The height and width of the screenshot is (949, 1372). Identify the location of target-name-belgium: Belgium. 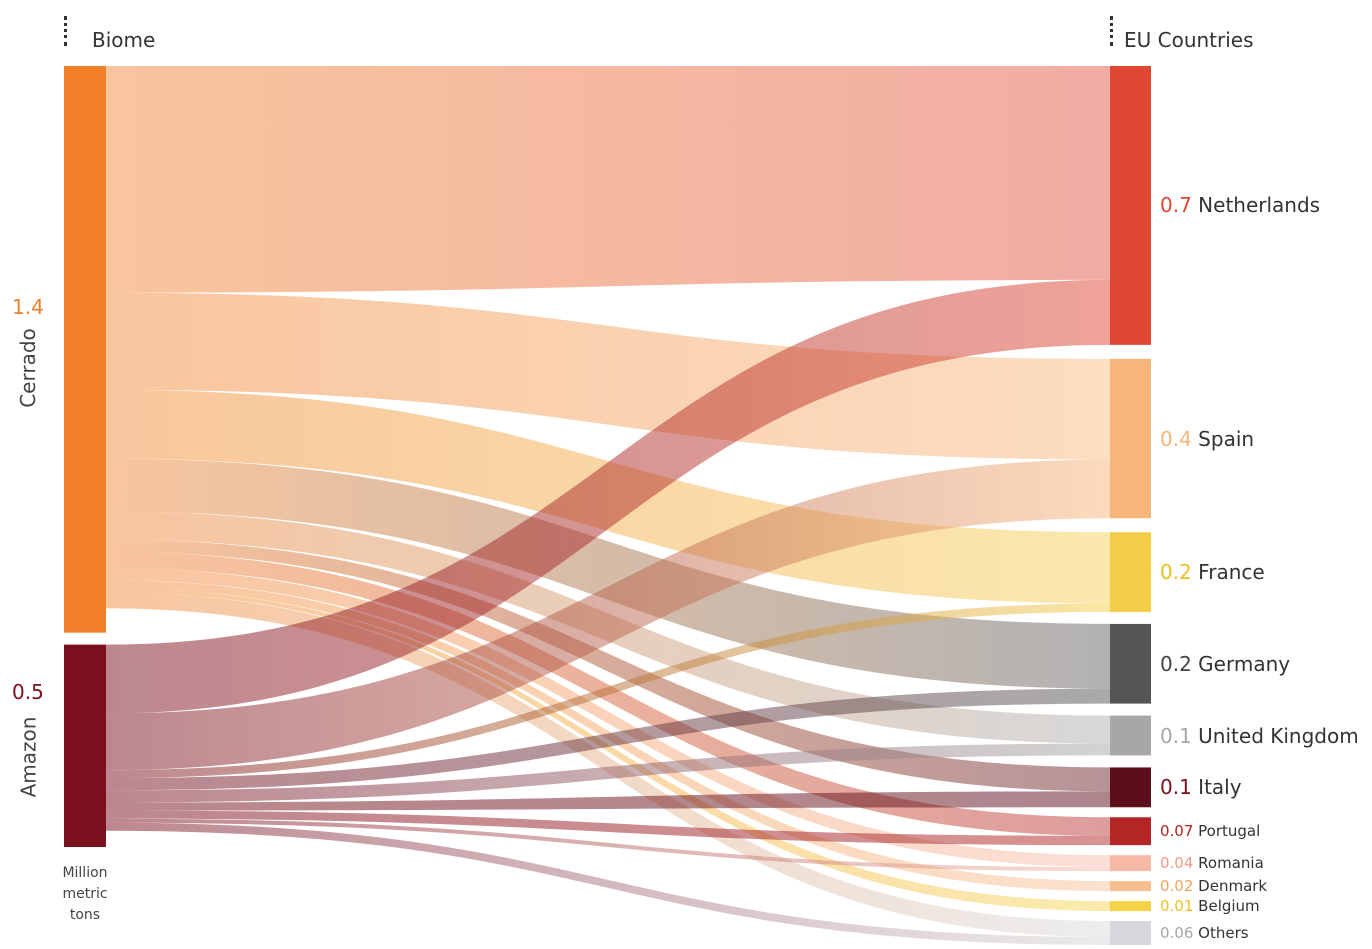
(1229, 906).